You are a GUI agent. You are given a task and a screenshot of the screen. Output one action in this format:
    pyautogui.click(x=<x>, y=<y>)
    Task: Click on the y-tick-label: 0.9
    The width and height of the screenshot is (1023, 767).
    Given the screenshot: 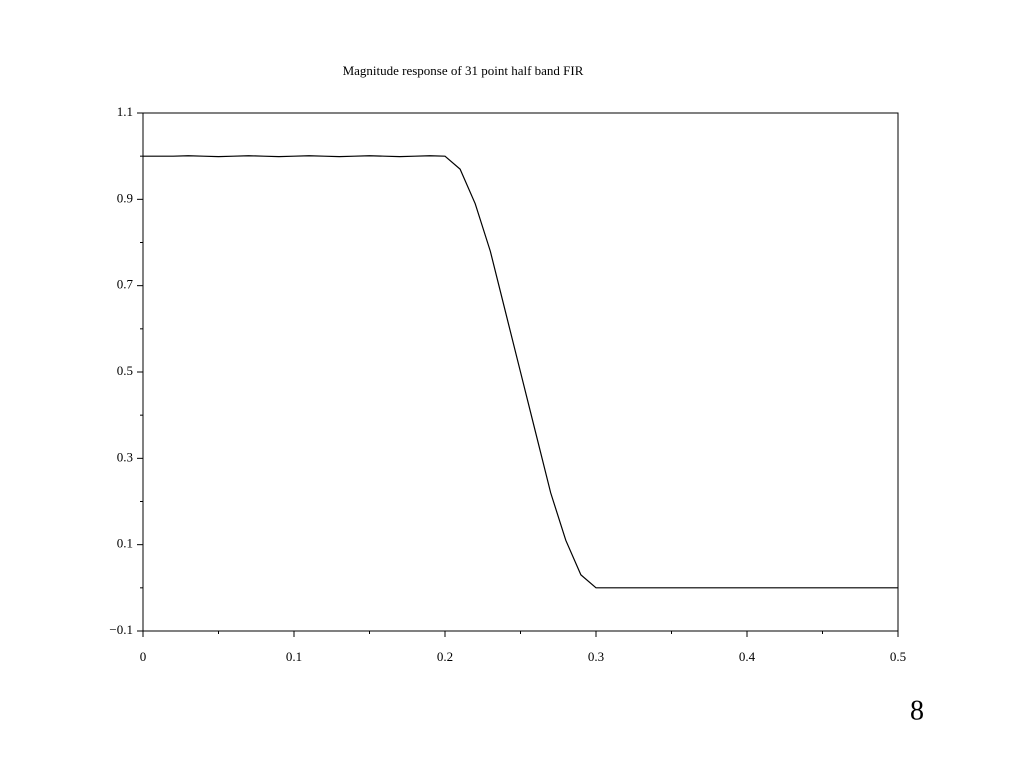 What is the action you would take?
    pyautogui.click(x=125, y=197)
    